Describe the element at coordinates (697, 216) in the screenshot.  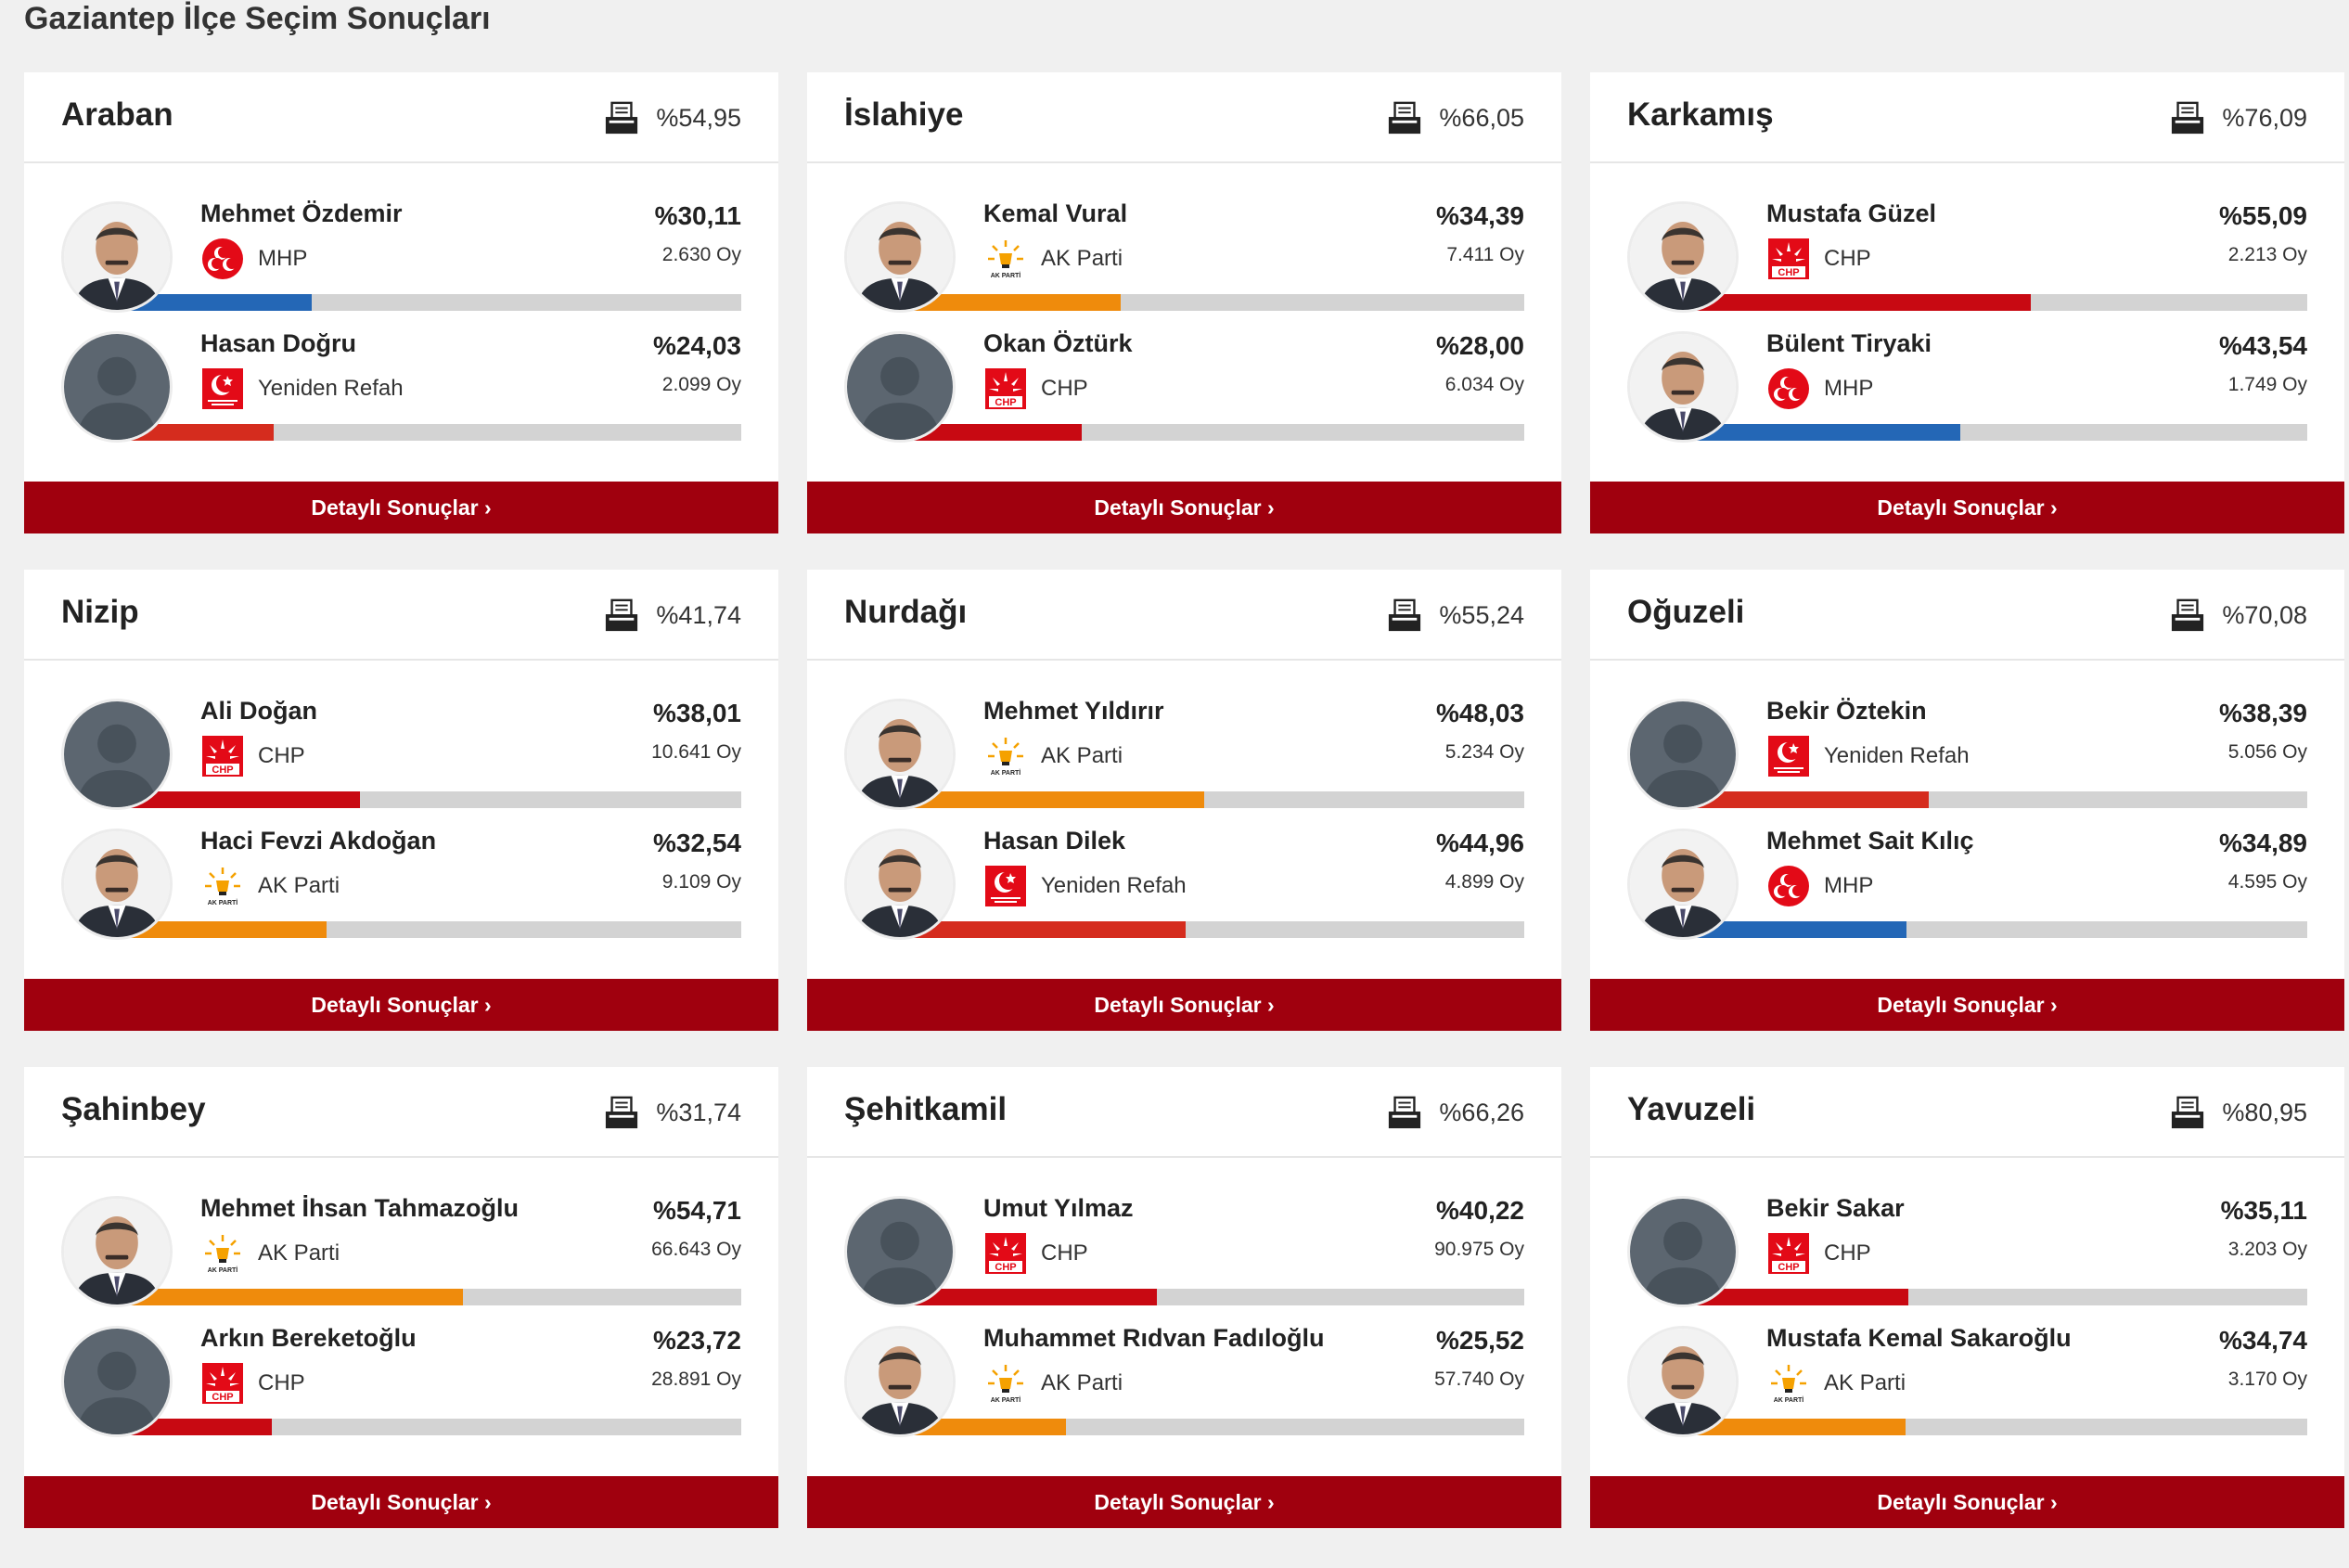
I see `vote-percentage: %30,11` at that location.